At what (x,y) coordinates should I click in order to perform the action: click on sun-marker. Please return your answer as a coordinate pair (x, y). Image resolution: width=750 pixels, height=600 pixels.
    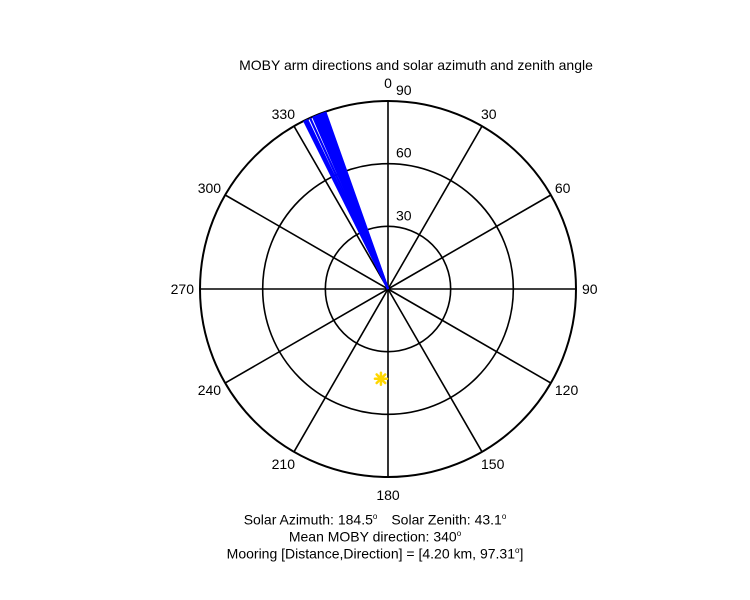
    Looking at the image, I should click on (380, 378).